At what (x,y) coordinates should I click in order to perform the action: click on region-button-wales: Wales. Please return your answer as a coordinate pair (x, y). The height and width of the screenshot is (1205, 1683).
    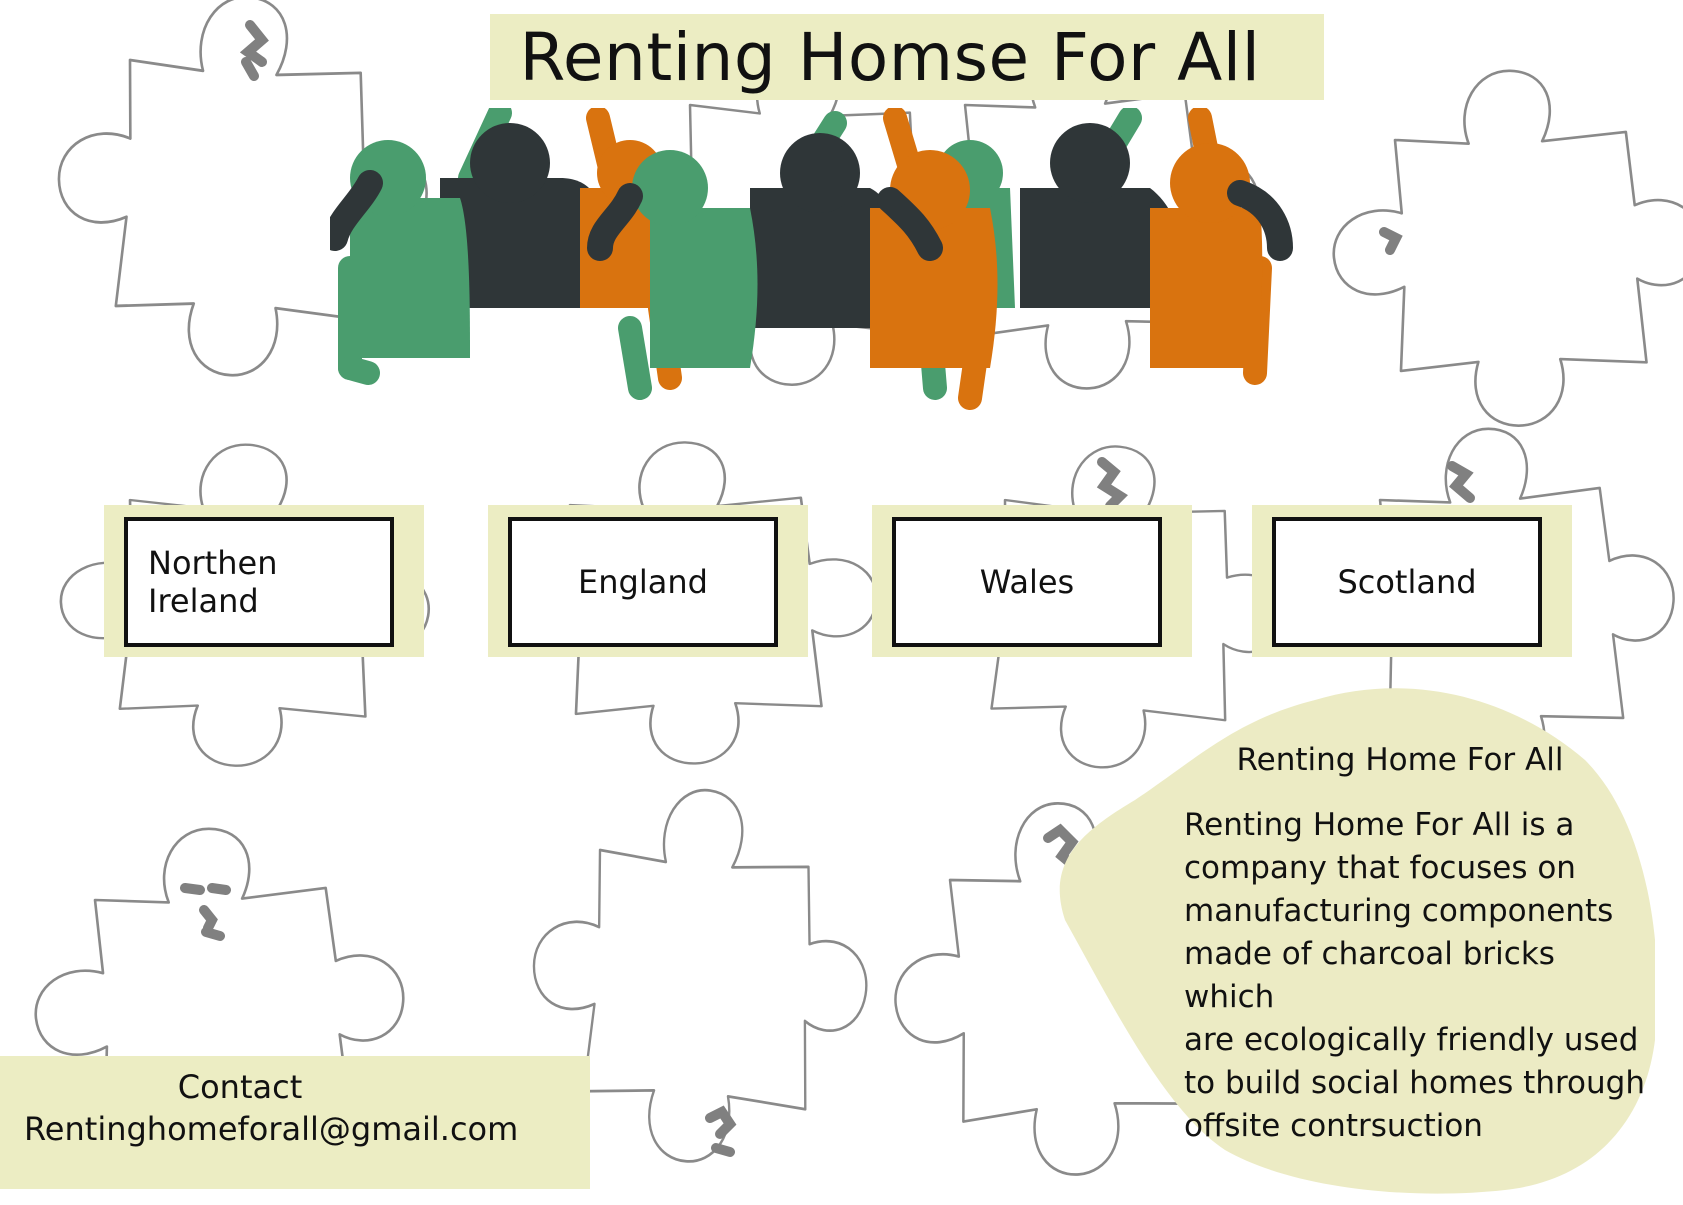
    Looking at the image, I should click on (1027, 582).